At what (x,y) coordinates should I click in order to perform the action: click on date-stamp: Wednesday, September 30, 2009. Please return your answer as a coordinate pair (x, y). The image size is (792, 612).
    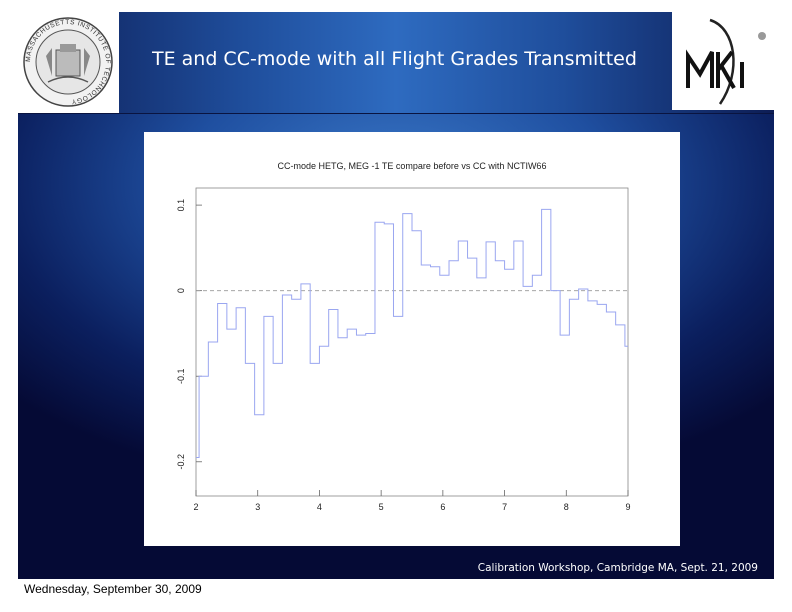
    Looking at the image, I should click on (113, 589).